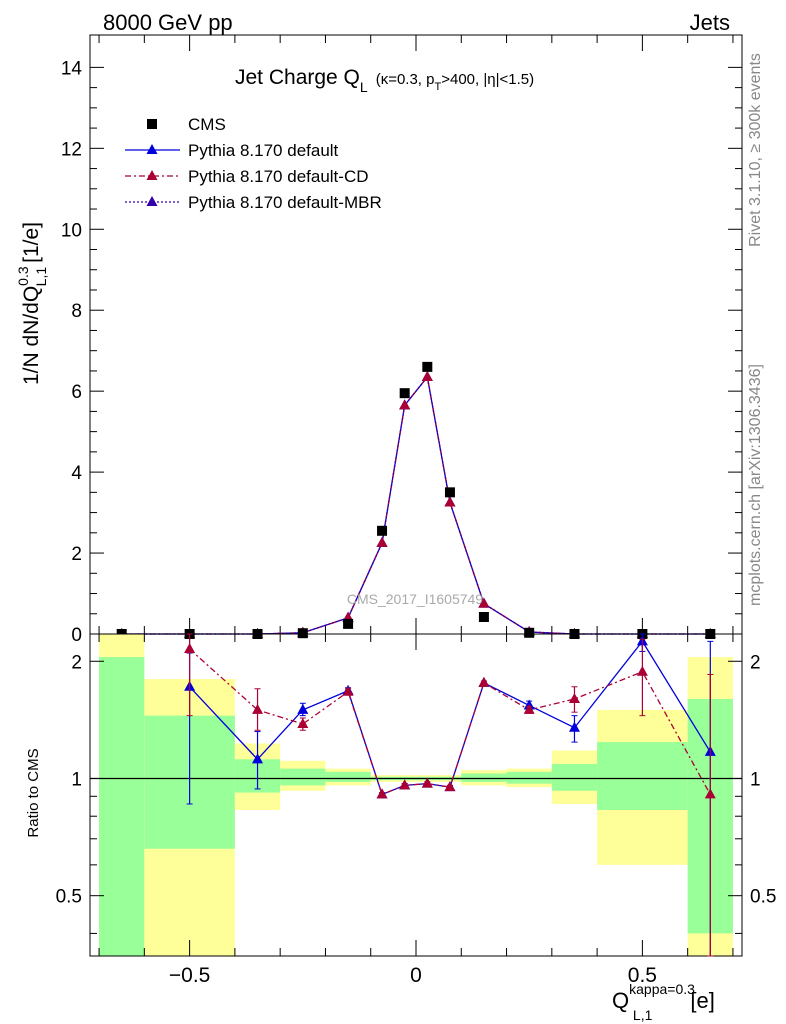 This screenshot has width=786, height=1024. I want to click on mcplots-label: mcplots.cern.ch [arXiv:1306.3436], so click(755, 485).